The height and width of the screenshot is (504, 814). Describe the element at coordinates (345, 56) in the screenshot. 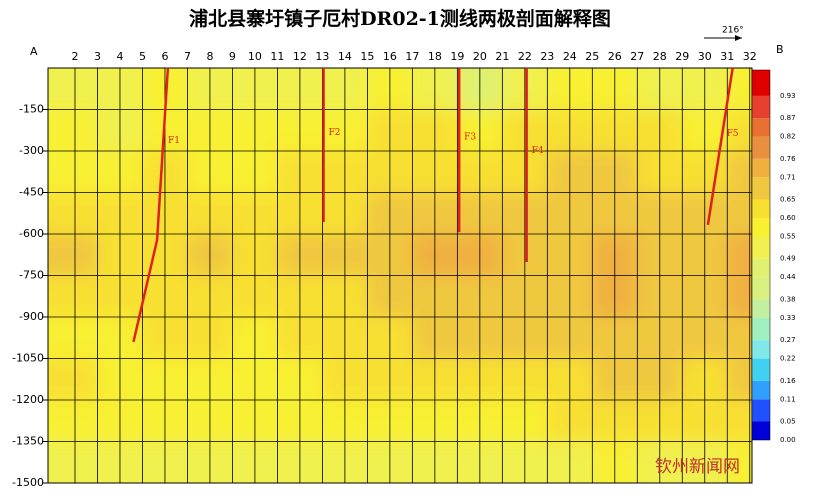

I see `x-tick-label: 14` at that location.